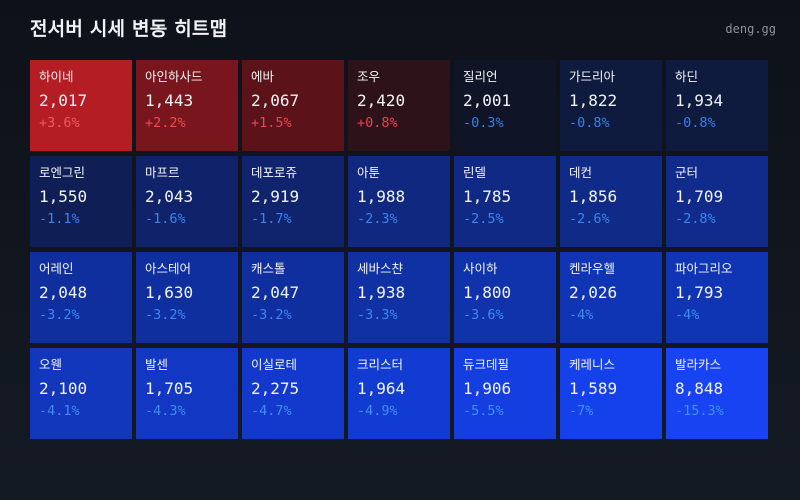  Describe the element at coordinates (695, 219) in the screenshot. I see `server-change: -2.8%` at that location.